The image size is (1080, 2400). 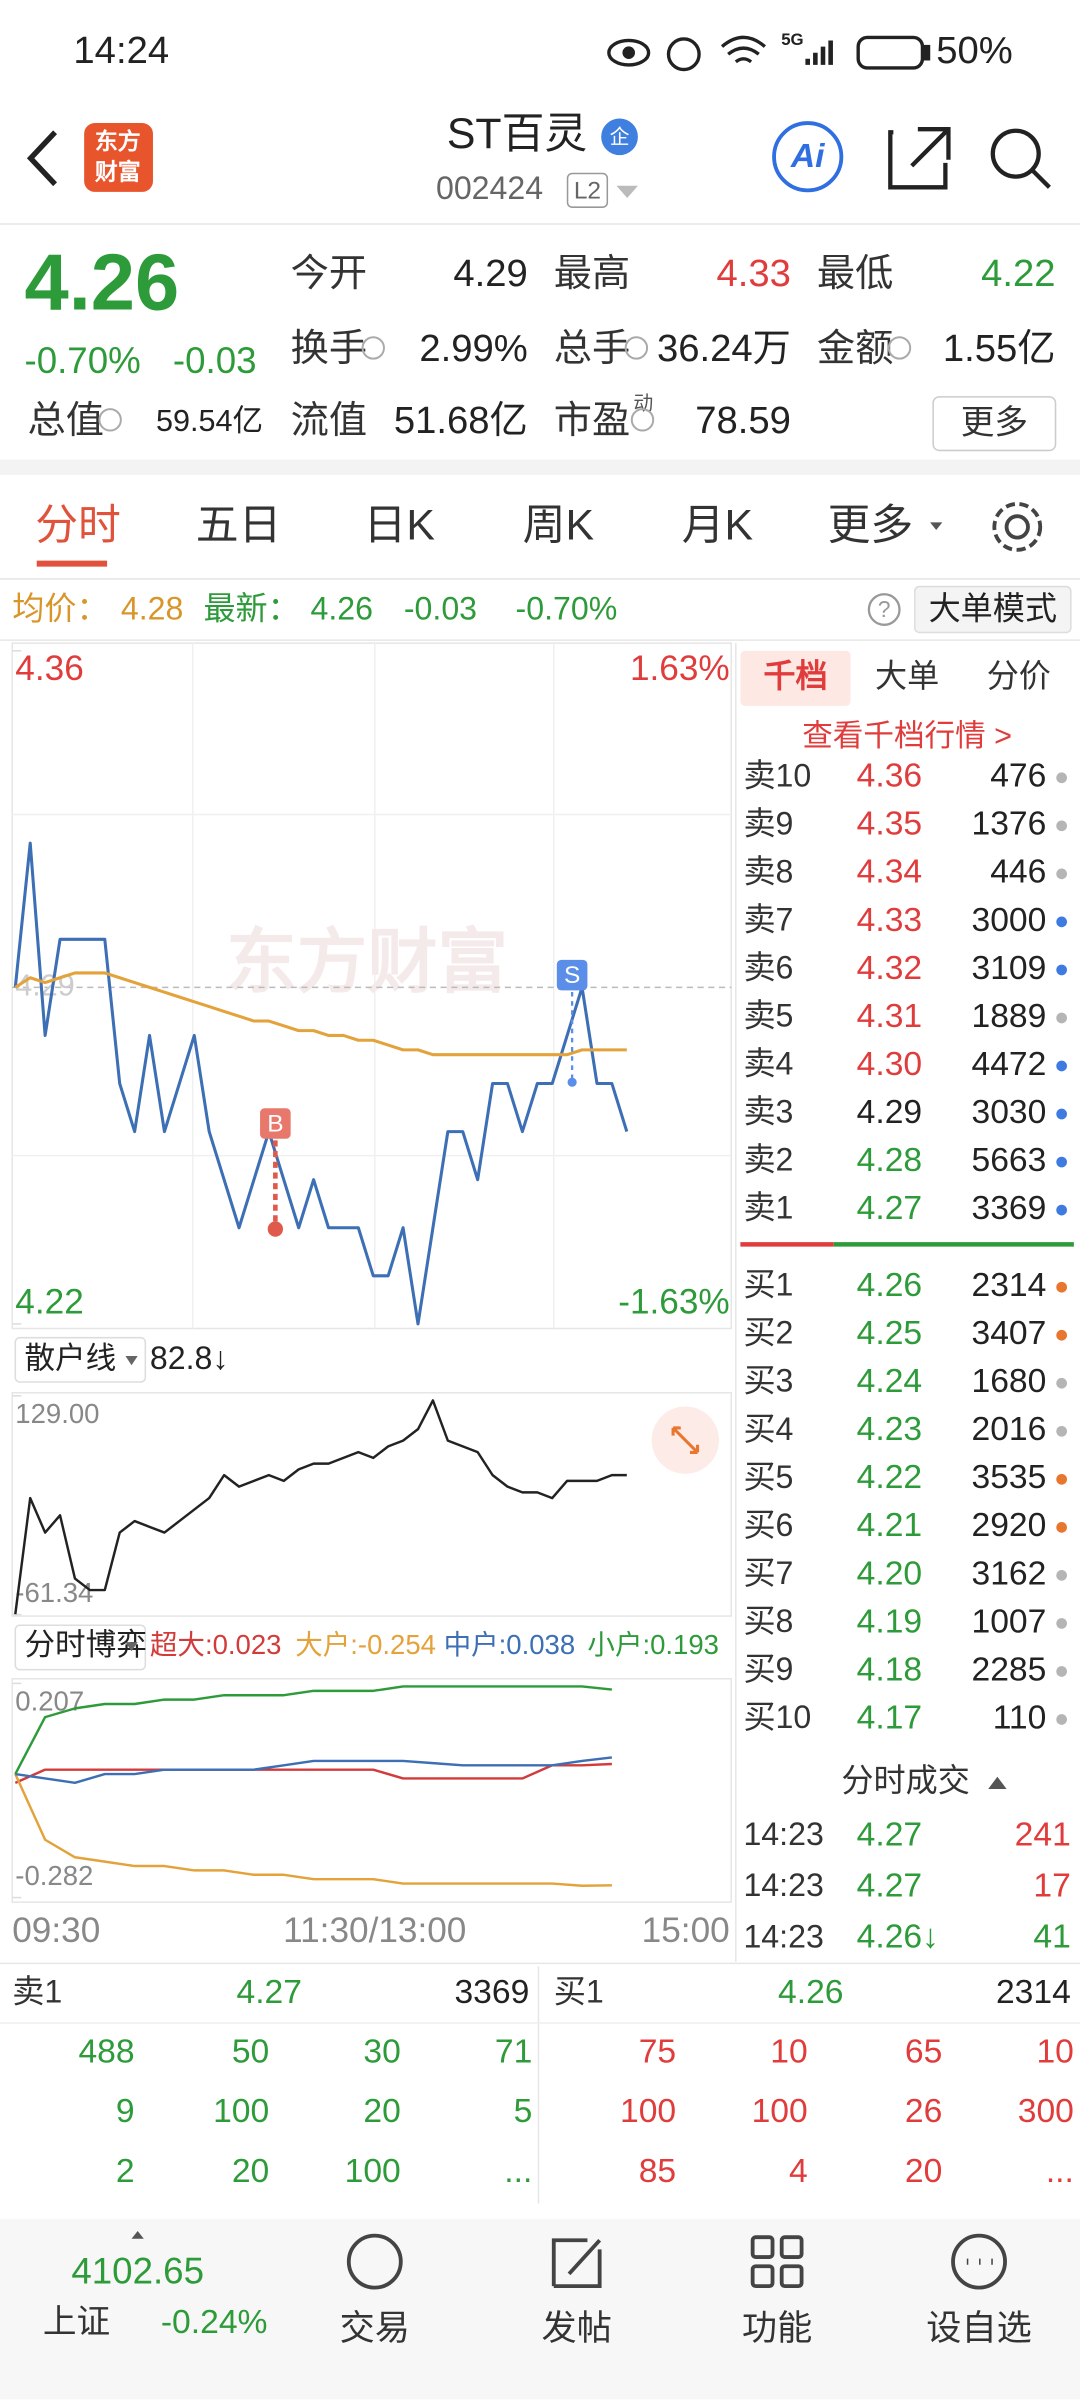 I want to click on tab: 周K, so click(x=559, y=526).